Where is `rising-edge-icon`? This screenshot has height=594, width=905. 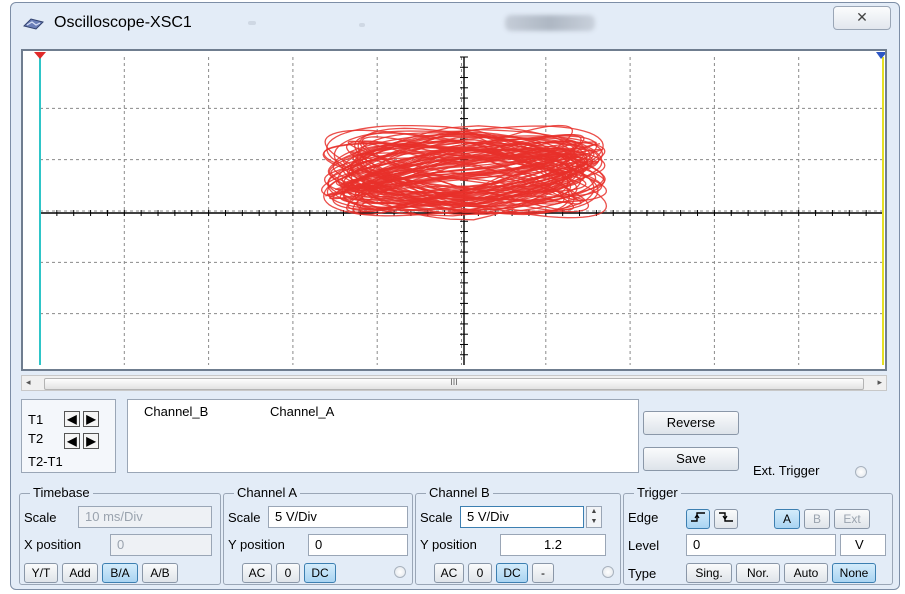 rising-edge-icon is located at coordinates (698, 519).